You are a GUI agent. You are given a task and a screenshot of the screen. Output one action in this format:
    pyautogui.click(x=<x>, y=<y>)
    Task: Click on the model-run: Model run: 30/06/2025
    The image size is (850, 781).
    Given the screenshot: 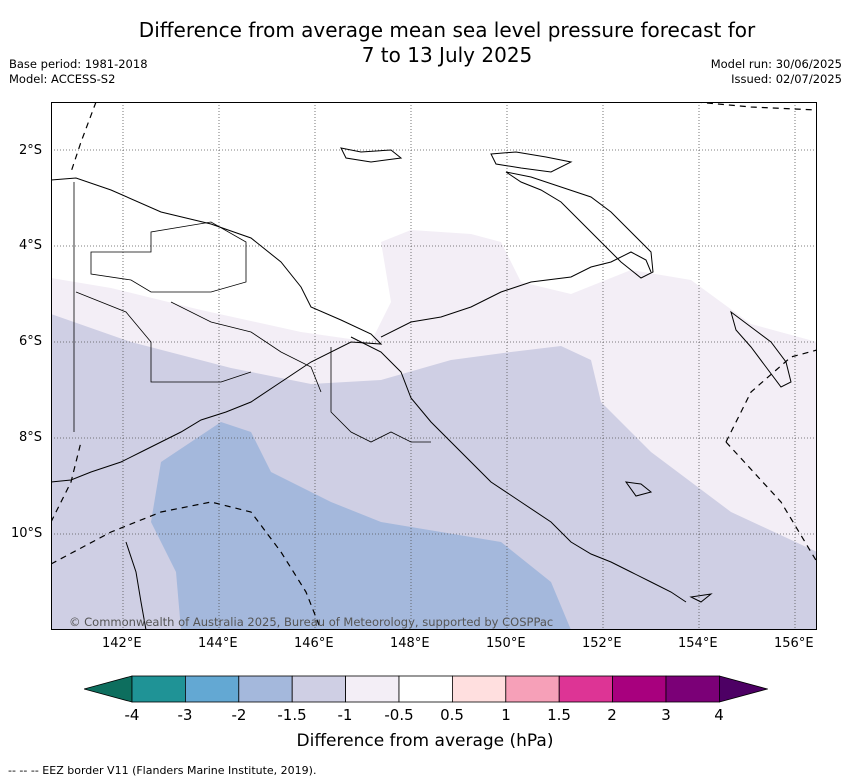 What is the action you would take?
    pyautogui.click(x=776, y=64)
    